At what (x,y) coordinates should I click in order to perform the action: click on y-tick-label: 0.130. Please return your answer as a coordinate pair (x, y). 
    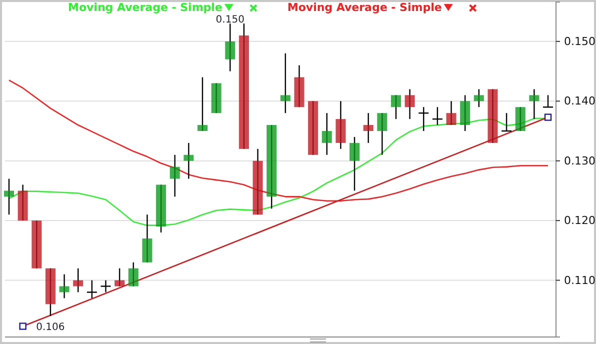
    Looking at the image, I should click on (580, 161).